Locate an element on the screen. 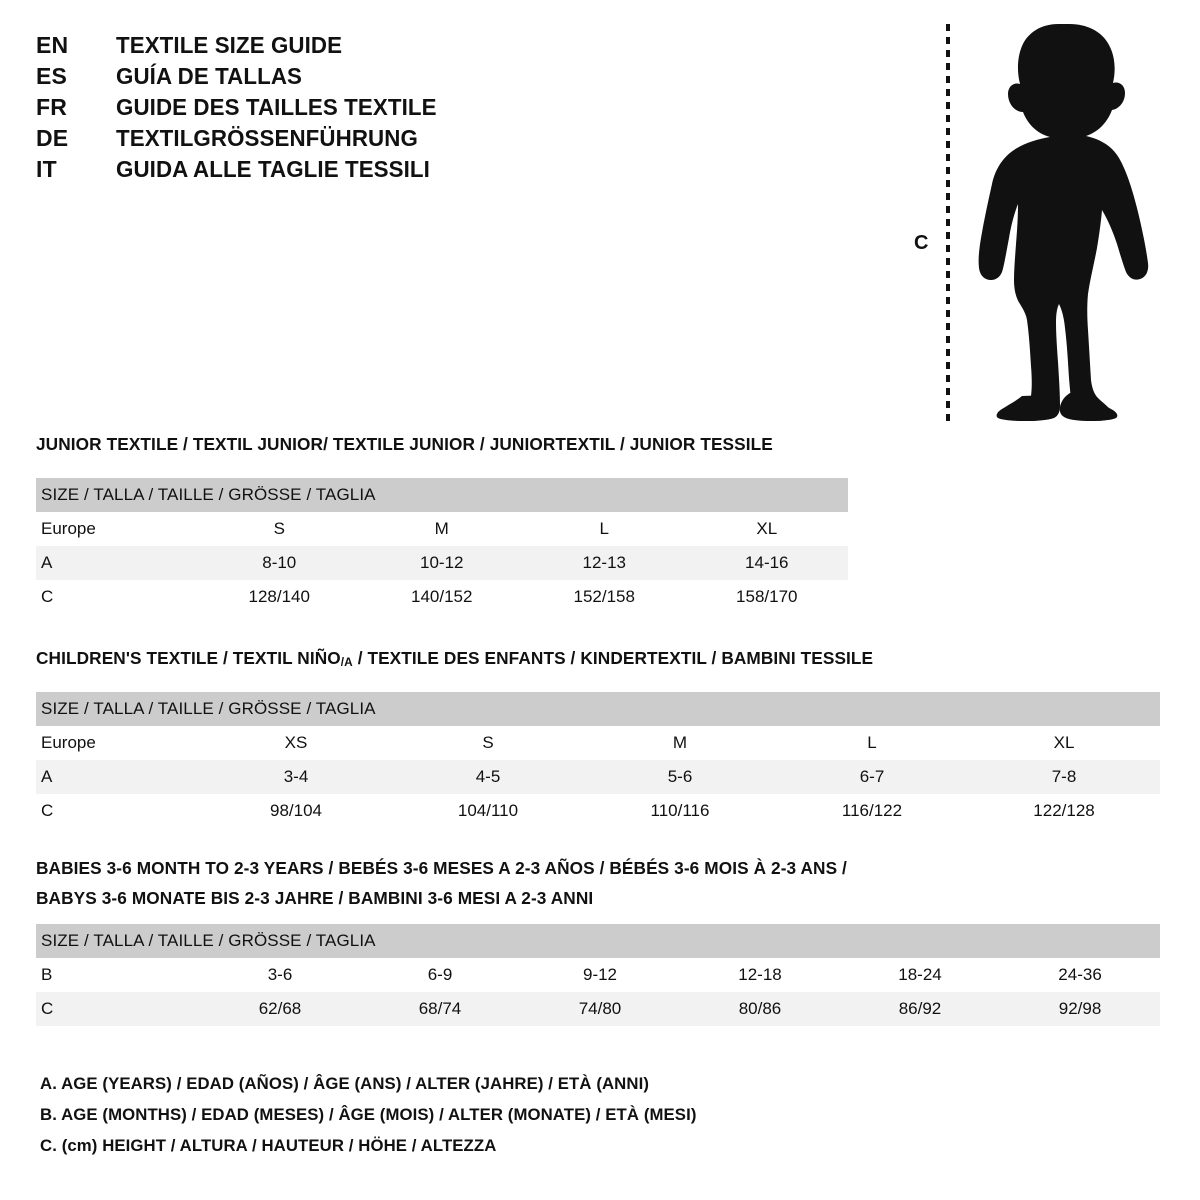  title-row: ES GUÍA DE TALLAS is located at coordinates (346, 78).